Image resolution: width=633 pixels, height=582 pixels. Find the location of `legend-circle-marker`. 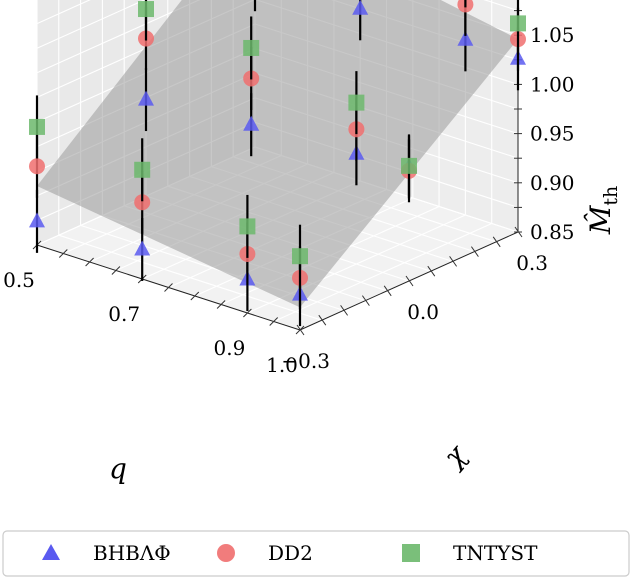

legend-circle-marker is located at coordinates (226, 553).